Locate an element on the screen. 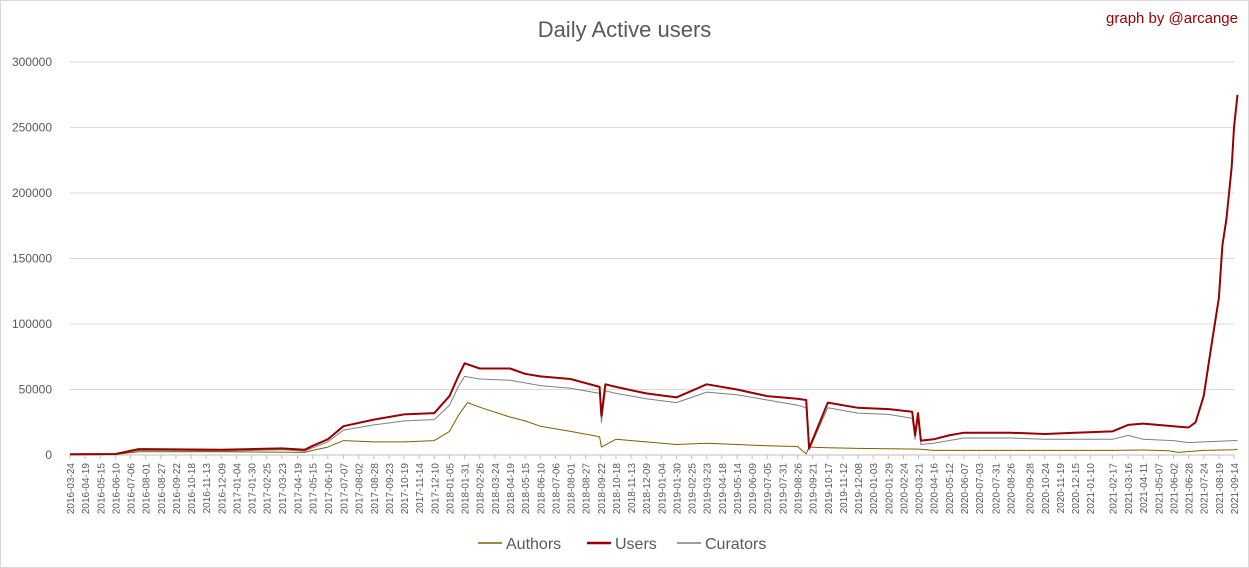 The image size is (1249, 568). x-tick-label: 2020-11-19 is located at coordinates (1061, 488).